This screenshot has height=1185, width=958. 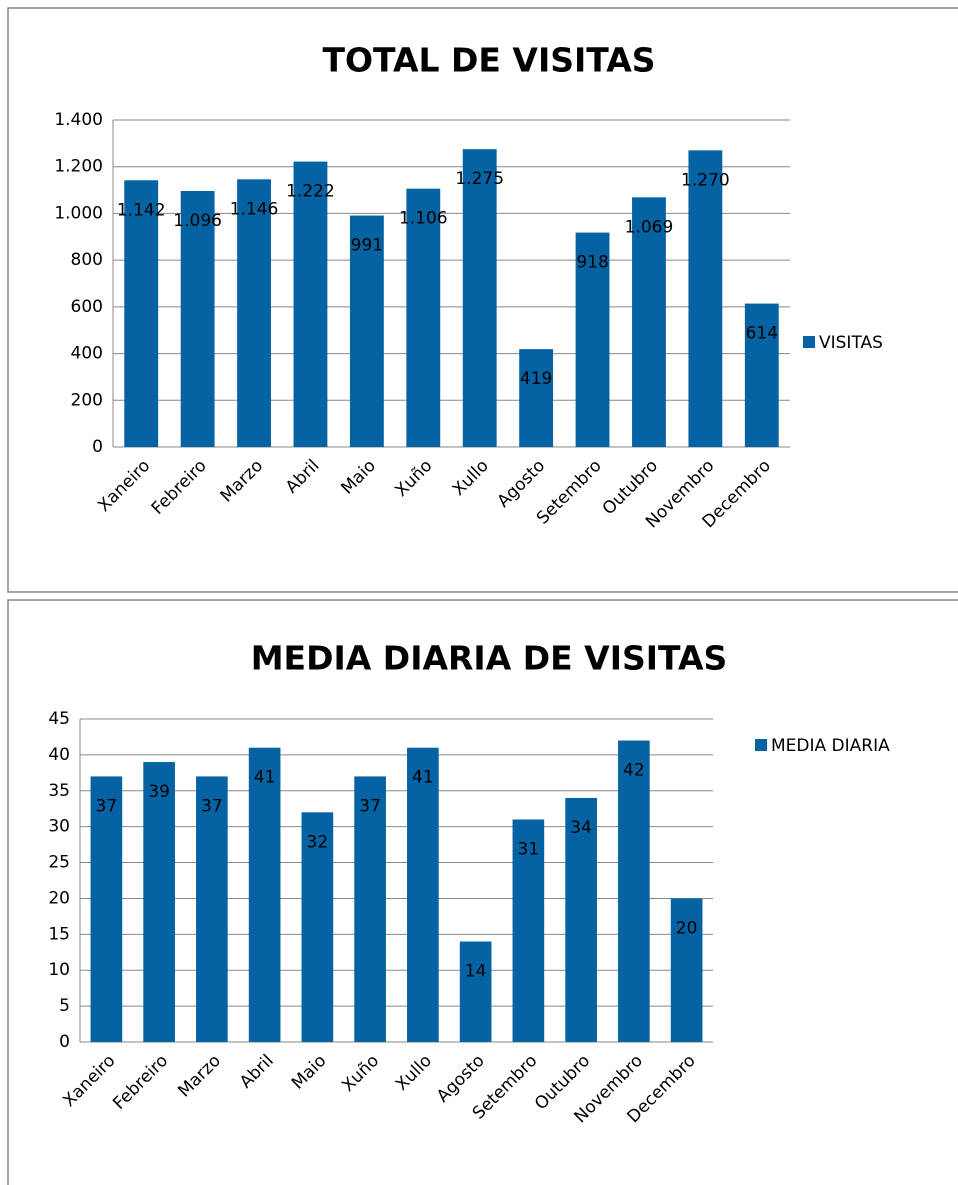 What do you see at coordinates (59, 827) in the screenshot?
I see `y-tick-label: 30` at bounding box center [59, 827].